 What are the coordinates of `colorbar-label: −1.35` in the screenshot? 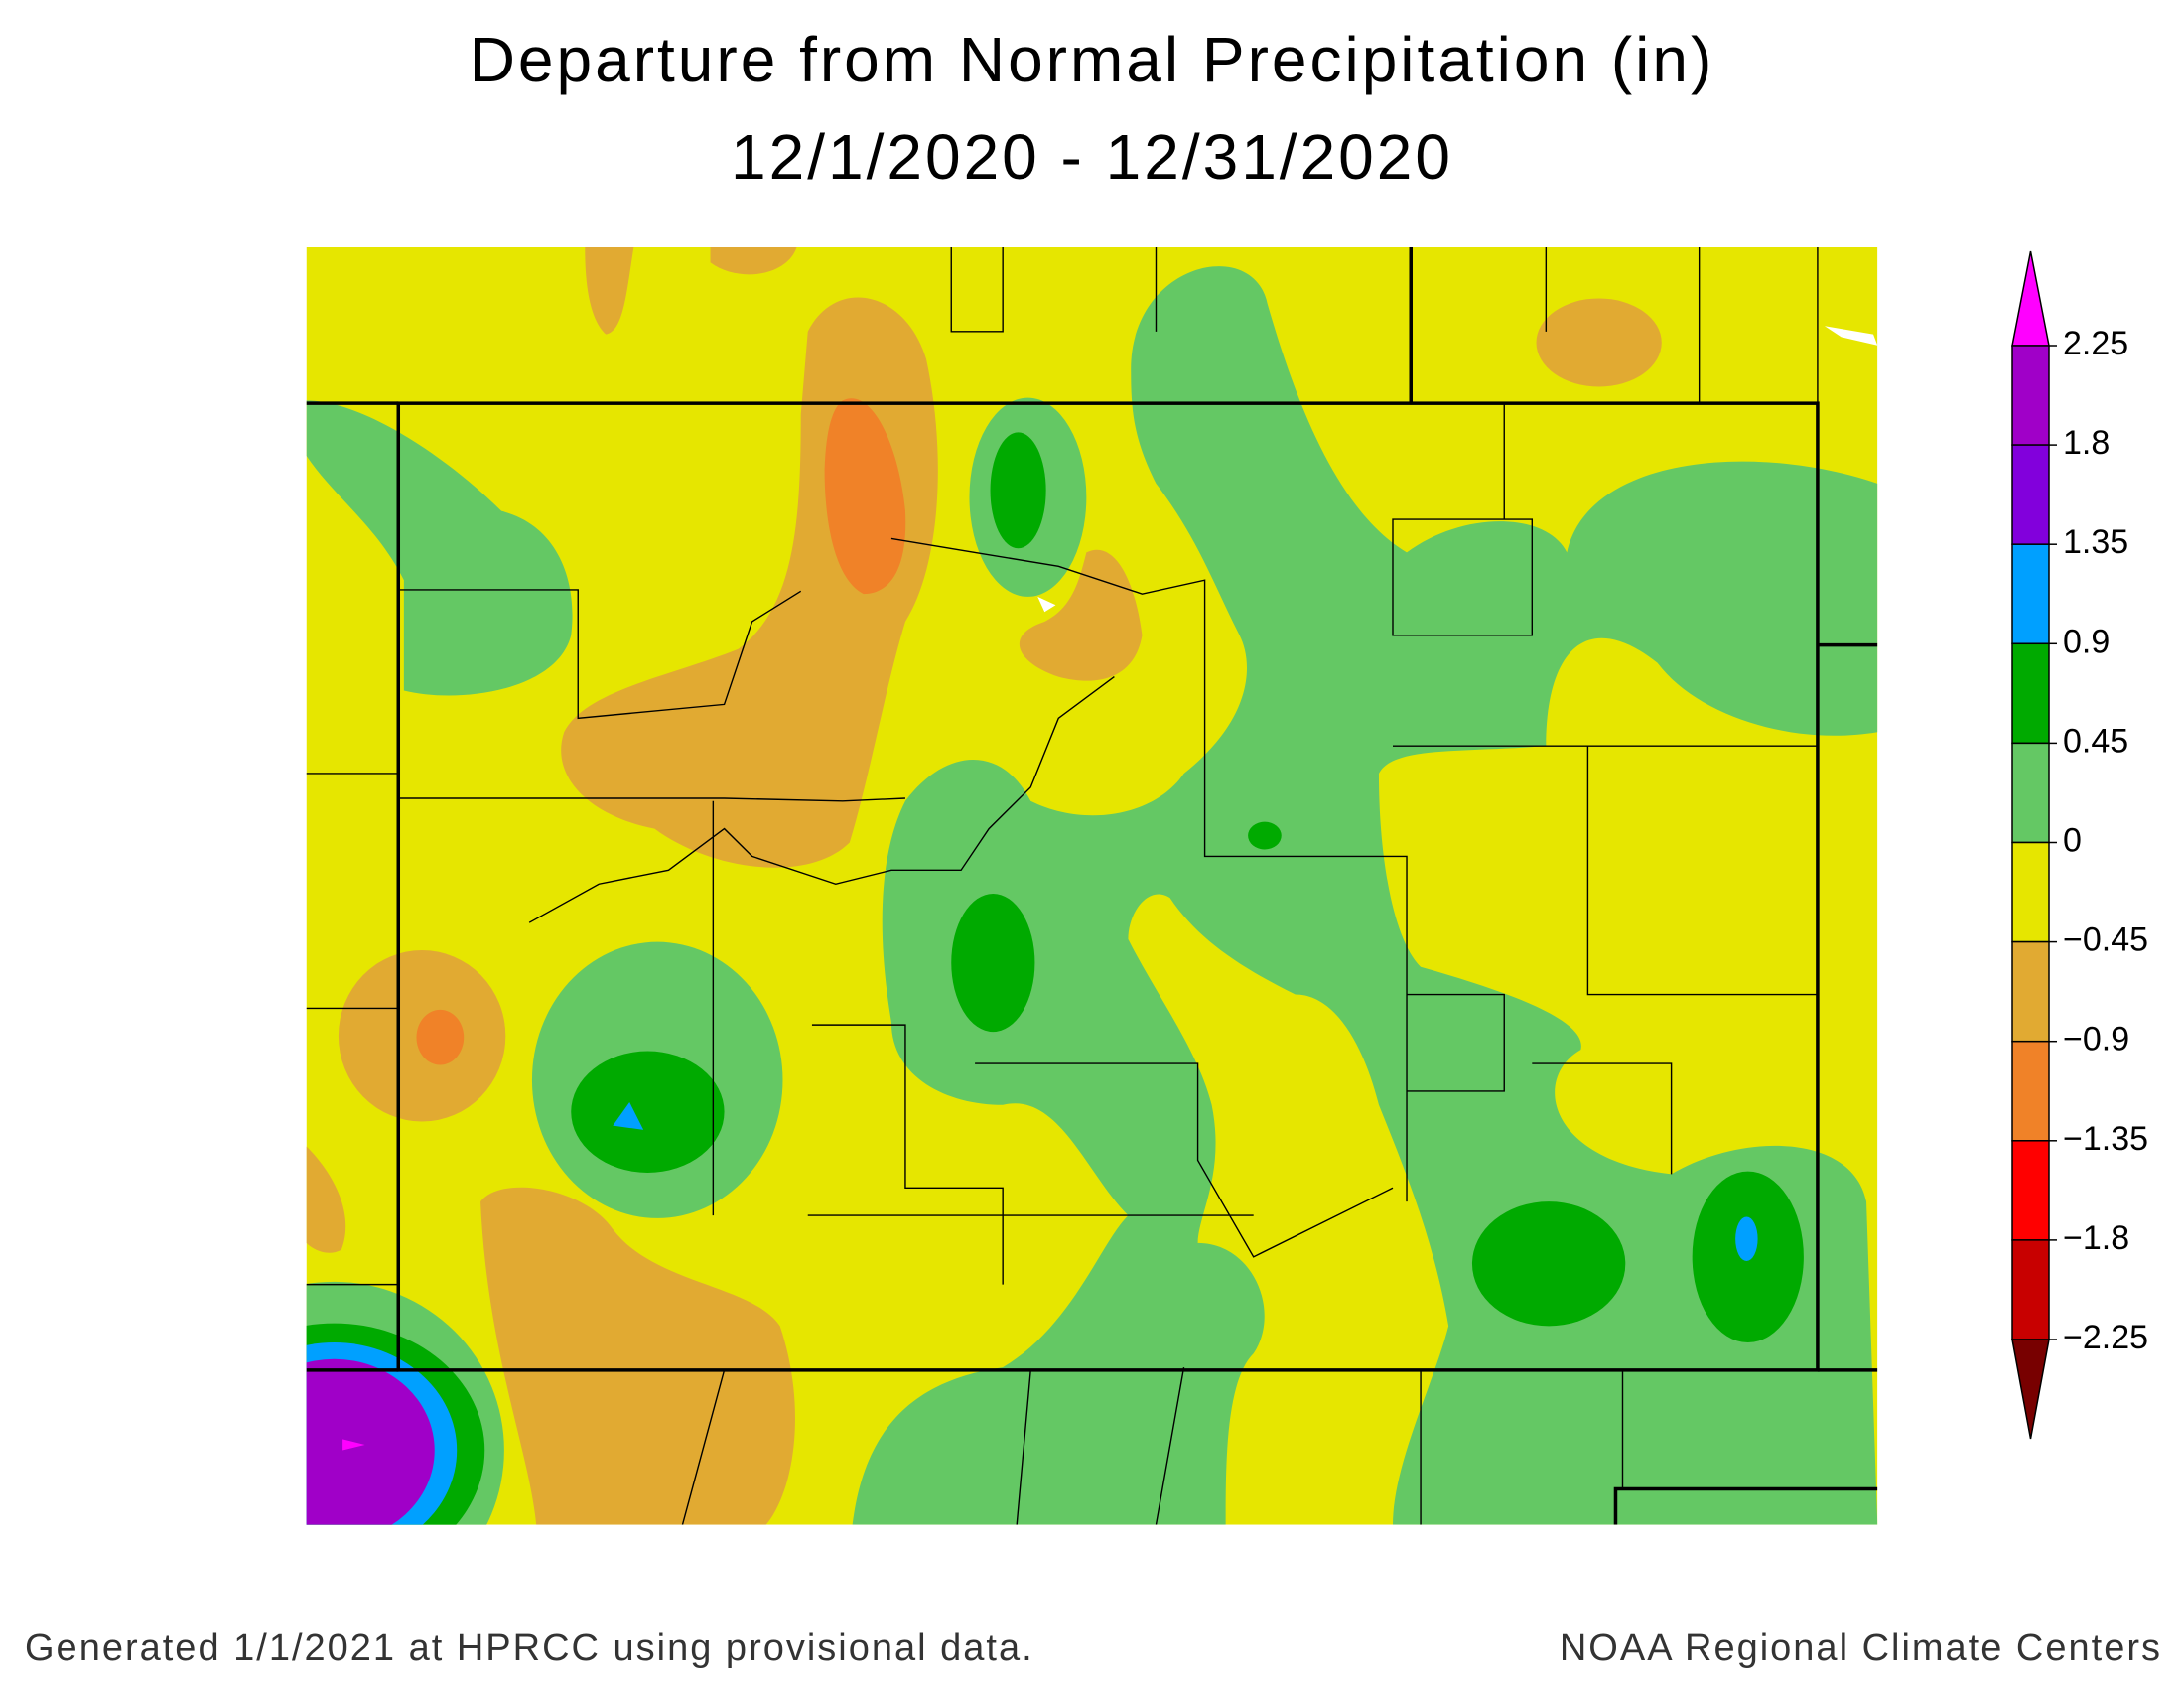 It's located at (2105, 1139).